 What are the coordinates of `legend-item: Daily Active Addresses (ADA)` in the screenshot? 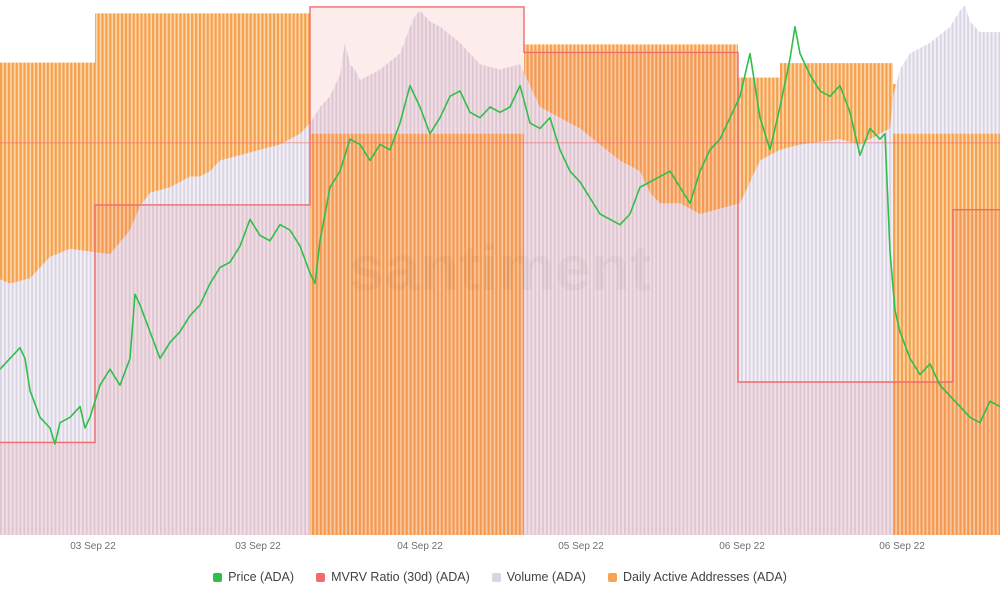 It's located at (697, 577).